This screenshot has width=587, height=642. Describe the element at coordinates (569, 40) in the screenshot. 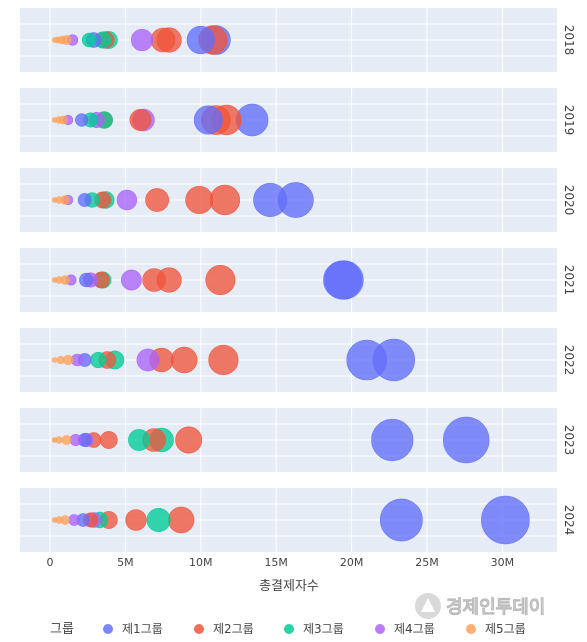

I see `facet-label-2018: 2018` at that location.